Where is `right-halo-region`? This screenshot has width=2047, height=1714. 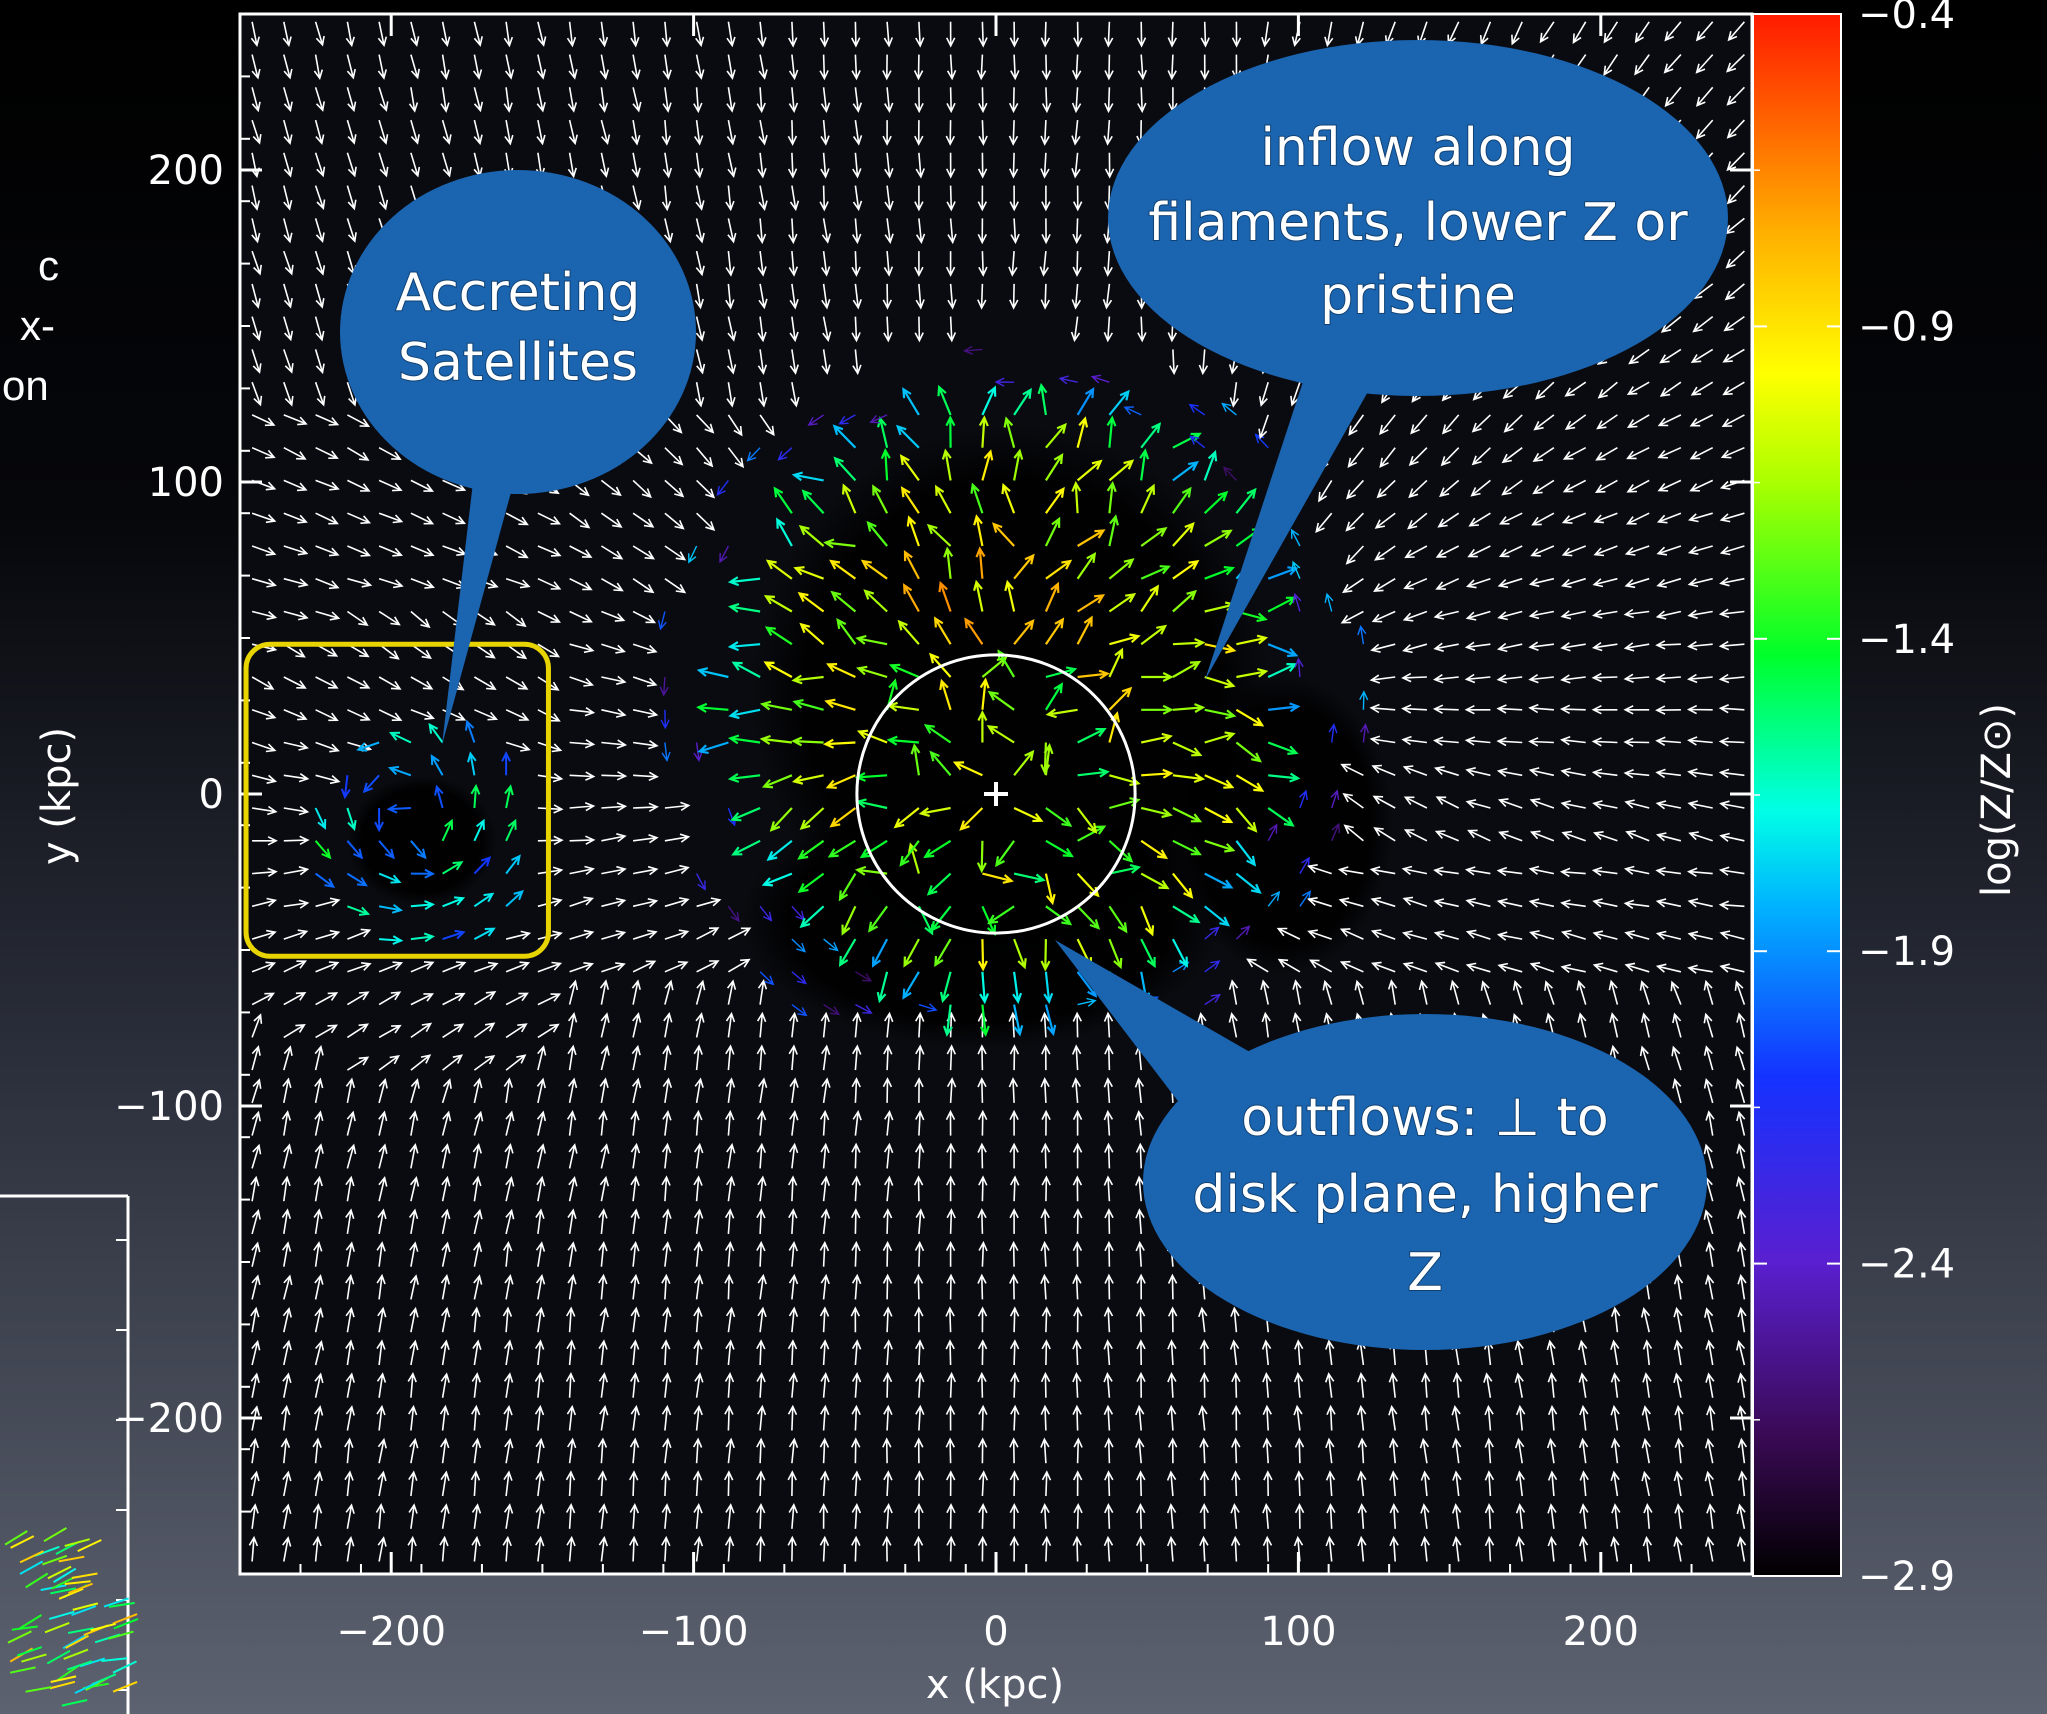
right-halo-region is located at coordinates (1283, 825).